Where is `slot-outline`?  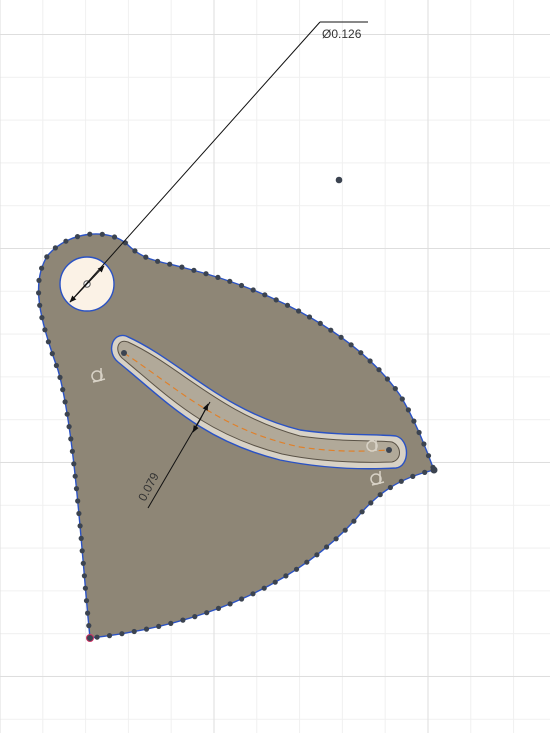 slot-outline is located at coordinates (259, 402).